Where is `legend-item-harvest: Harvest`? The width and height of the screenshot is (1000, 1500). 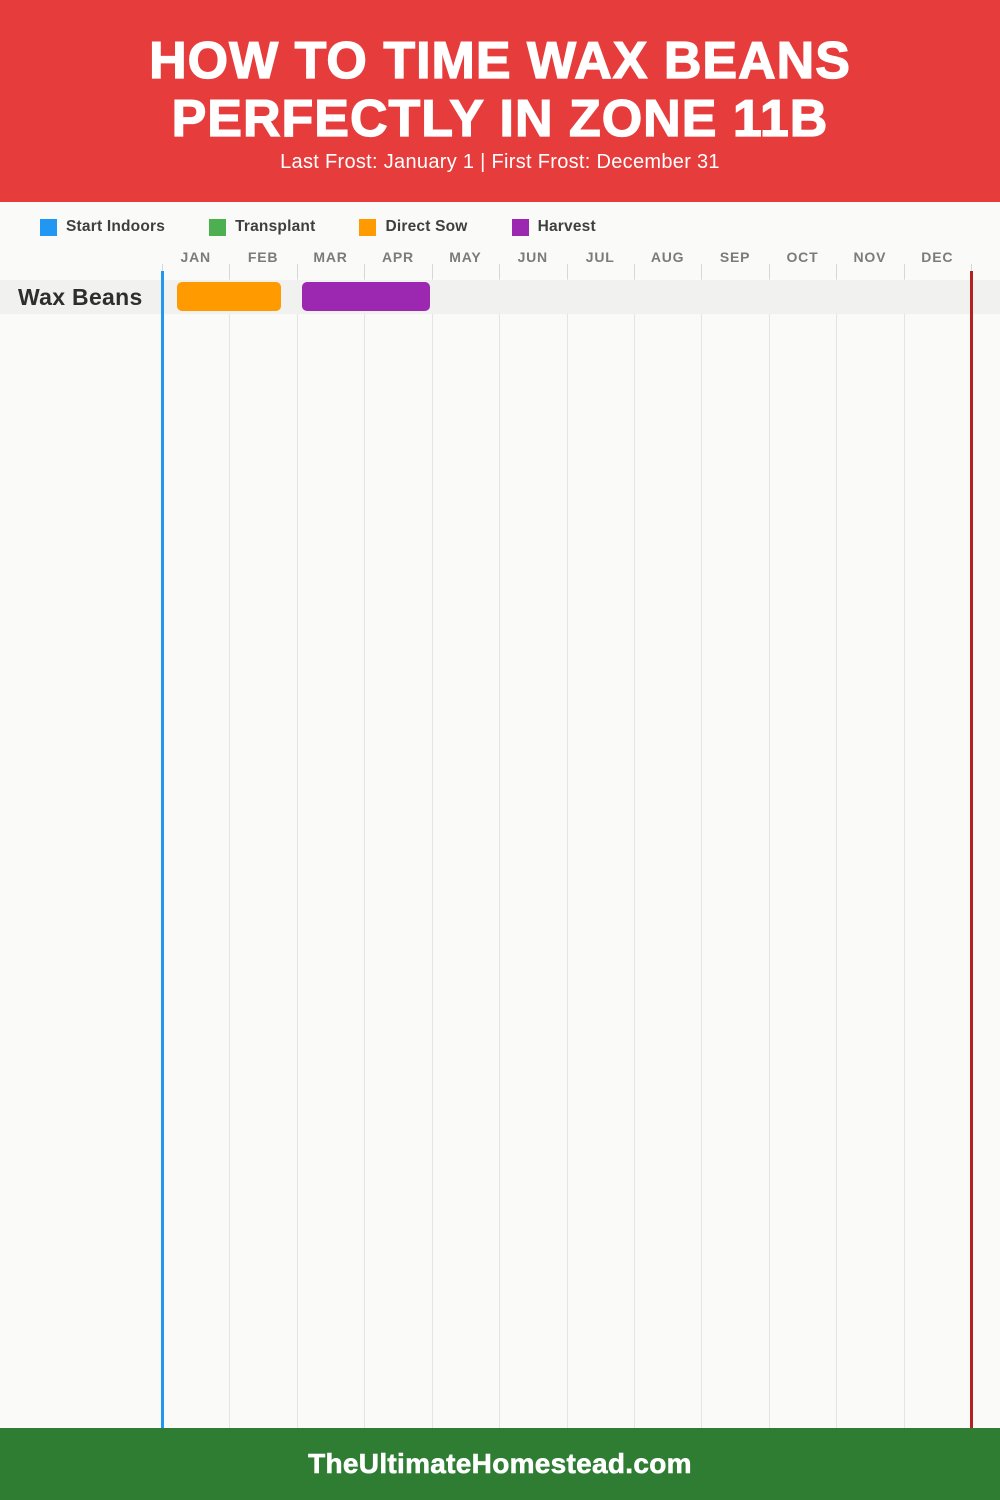
legend-item-harvest: Harvest is located at coordinates (553, 227).